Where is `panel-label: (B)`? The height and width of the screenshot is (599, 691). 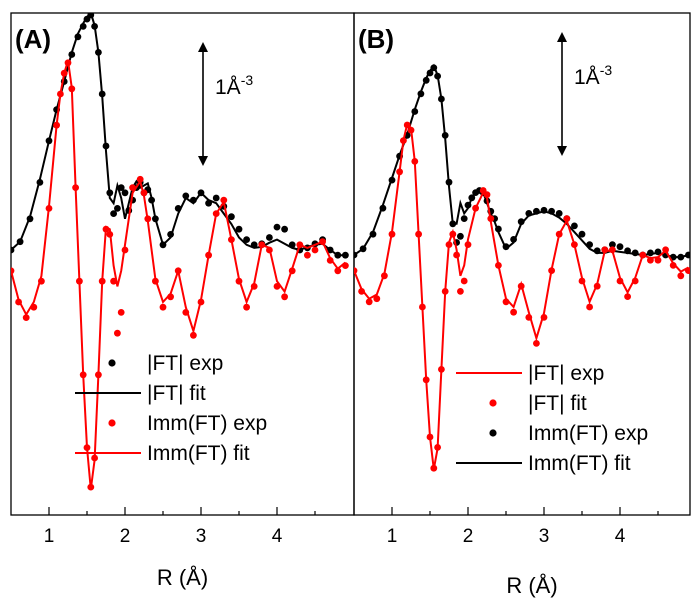 panel-label: (B) is located at coordinates (376, 39).